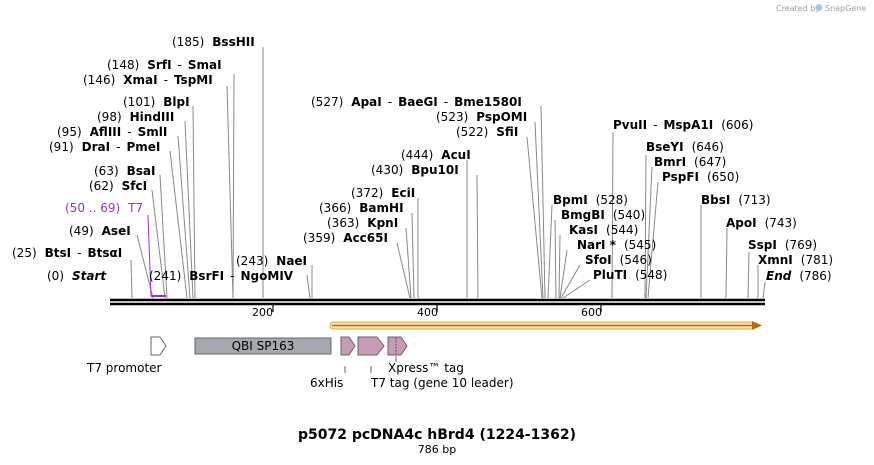 This screenshot has width=874, height=465. I want to click on map-length: 786 bp, so click(437, 449).